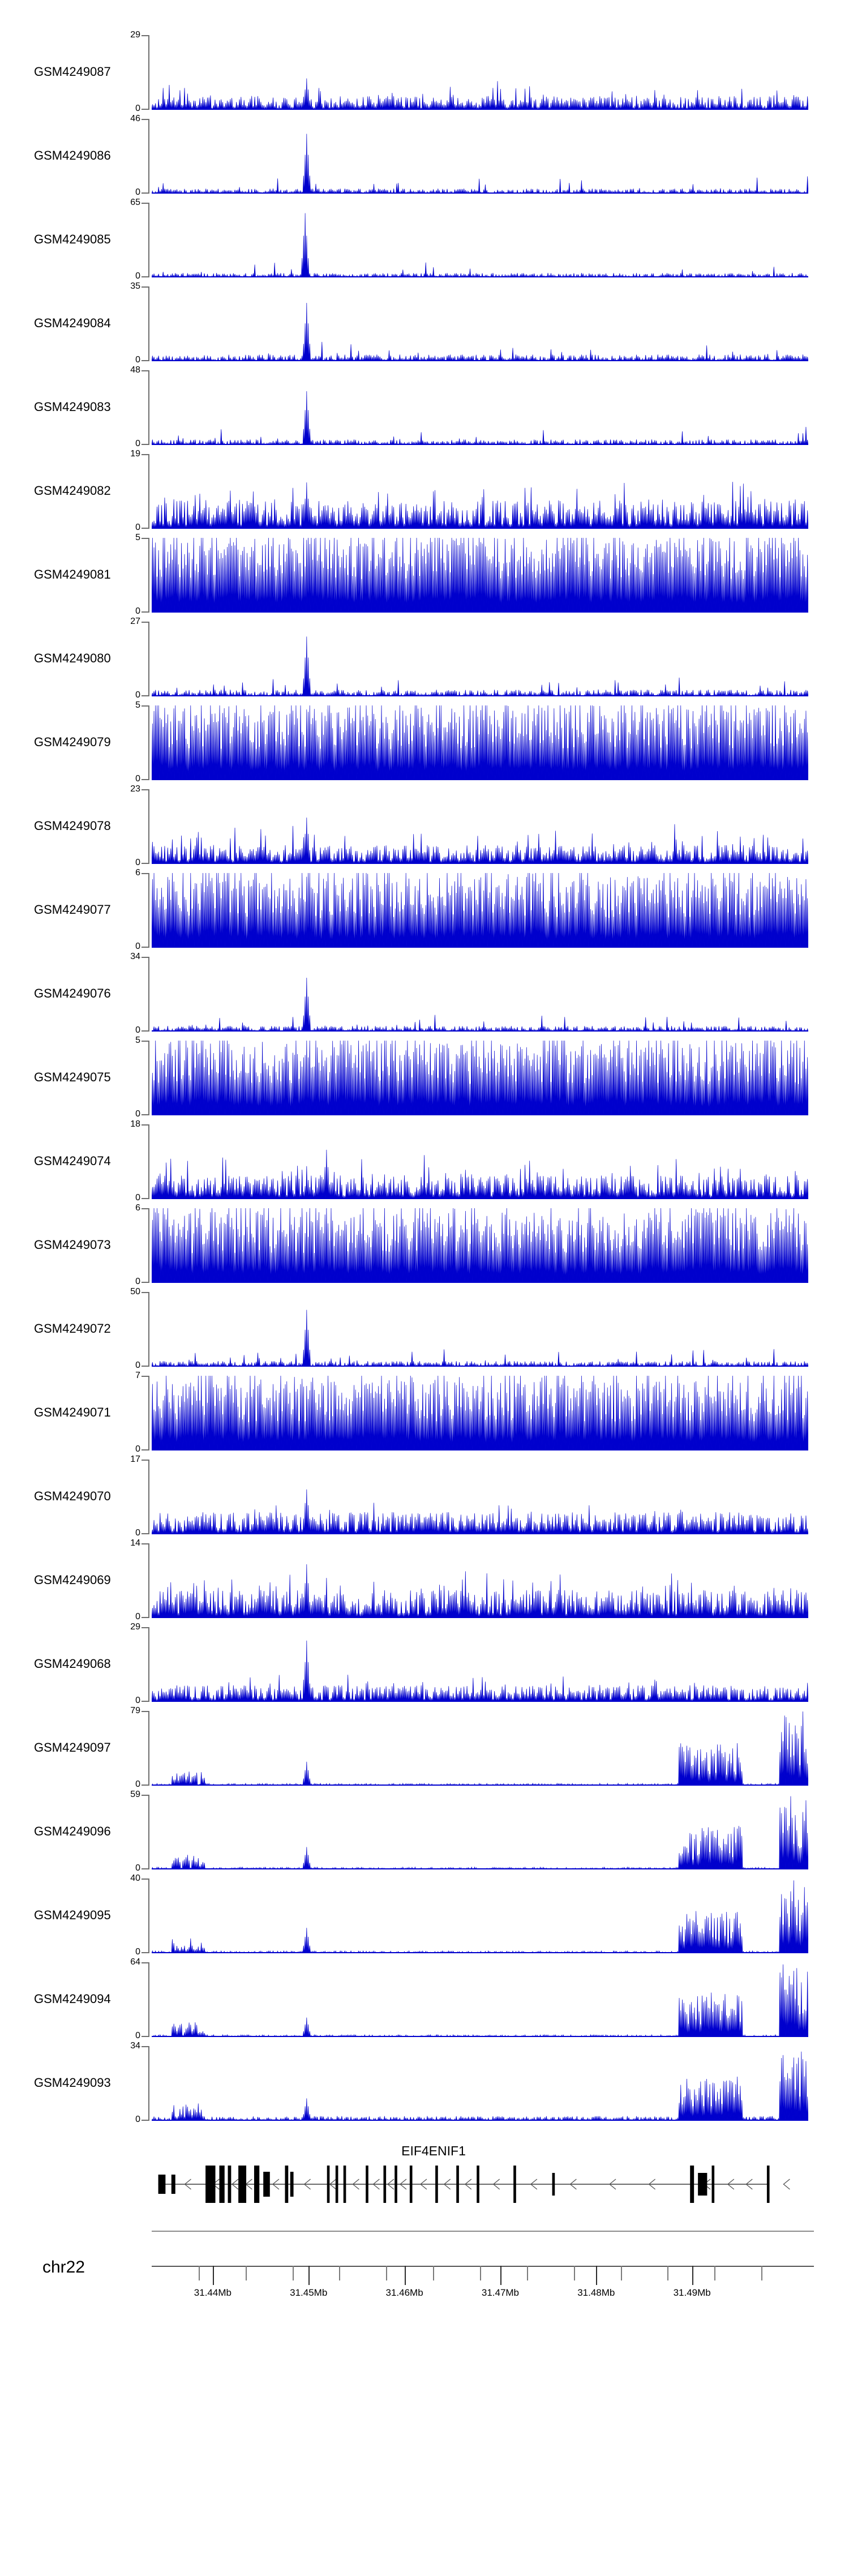  I want to click on genome-axis-major-tick, so click(500, 2275).